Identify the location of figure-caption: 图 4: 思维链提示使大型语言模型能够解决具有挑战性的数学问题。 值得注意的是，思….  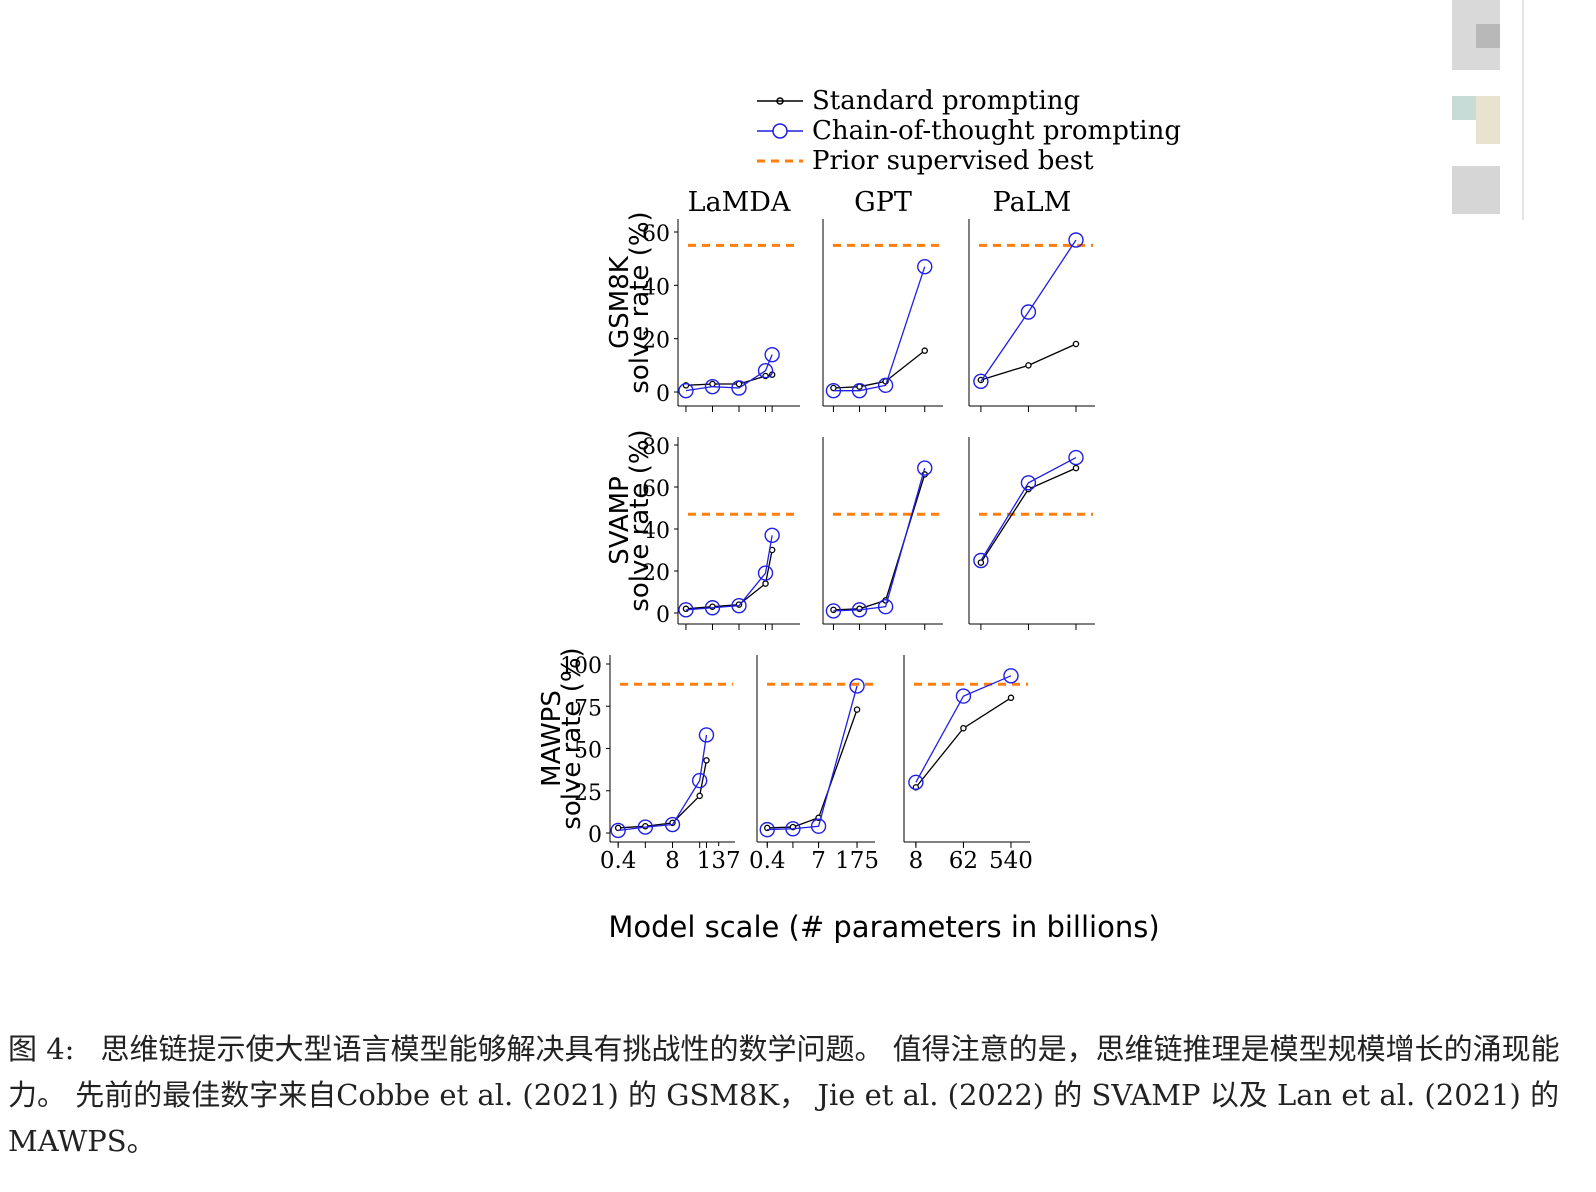
(793, 1095).